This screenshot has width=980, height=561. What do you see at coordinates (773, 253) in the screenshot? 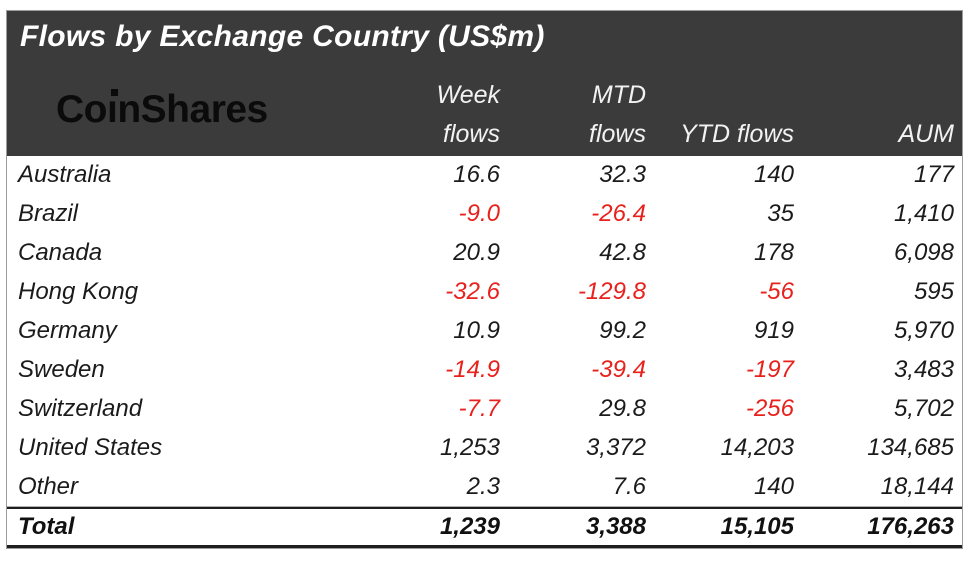
I see `ytd-flows-cell: 178` at bounding box center [773, 253].